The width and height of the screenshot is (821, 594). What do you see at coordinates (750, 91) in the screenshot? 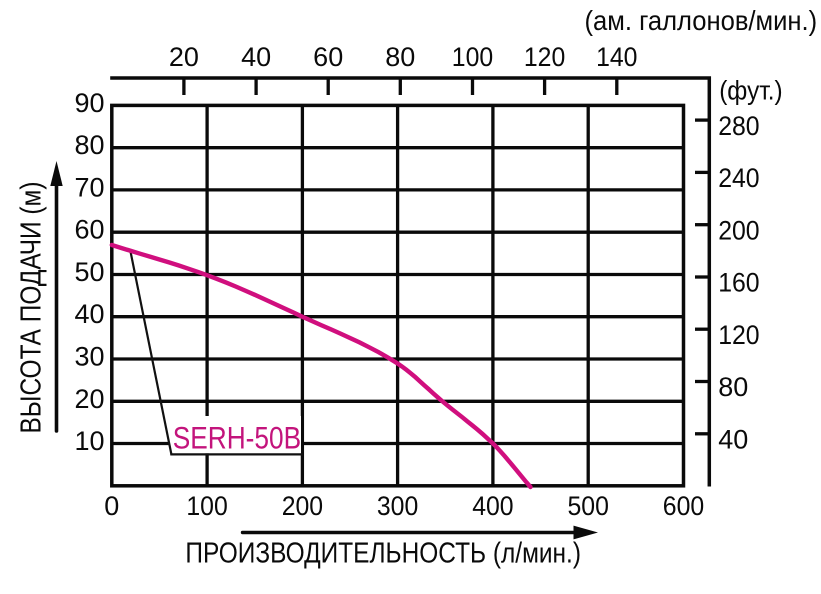
I see `svg-text: (фут.)` at bounding box center [750, 91].